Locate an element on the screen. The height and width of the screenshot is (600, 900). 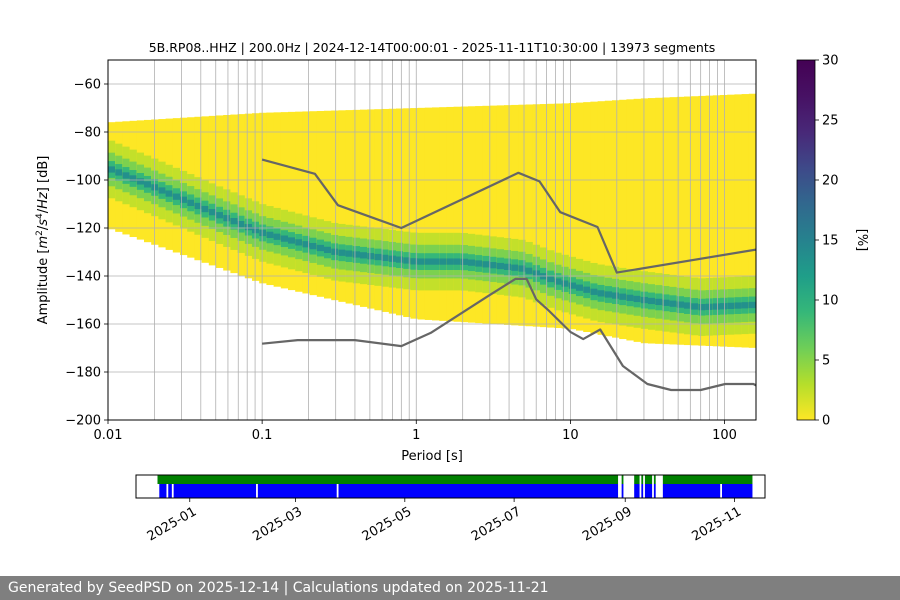
colorbar-ticks: 0 5 10 15 20 25 30 is located at coordinates (827, 241).